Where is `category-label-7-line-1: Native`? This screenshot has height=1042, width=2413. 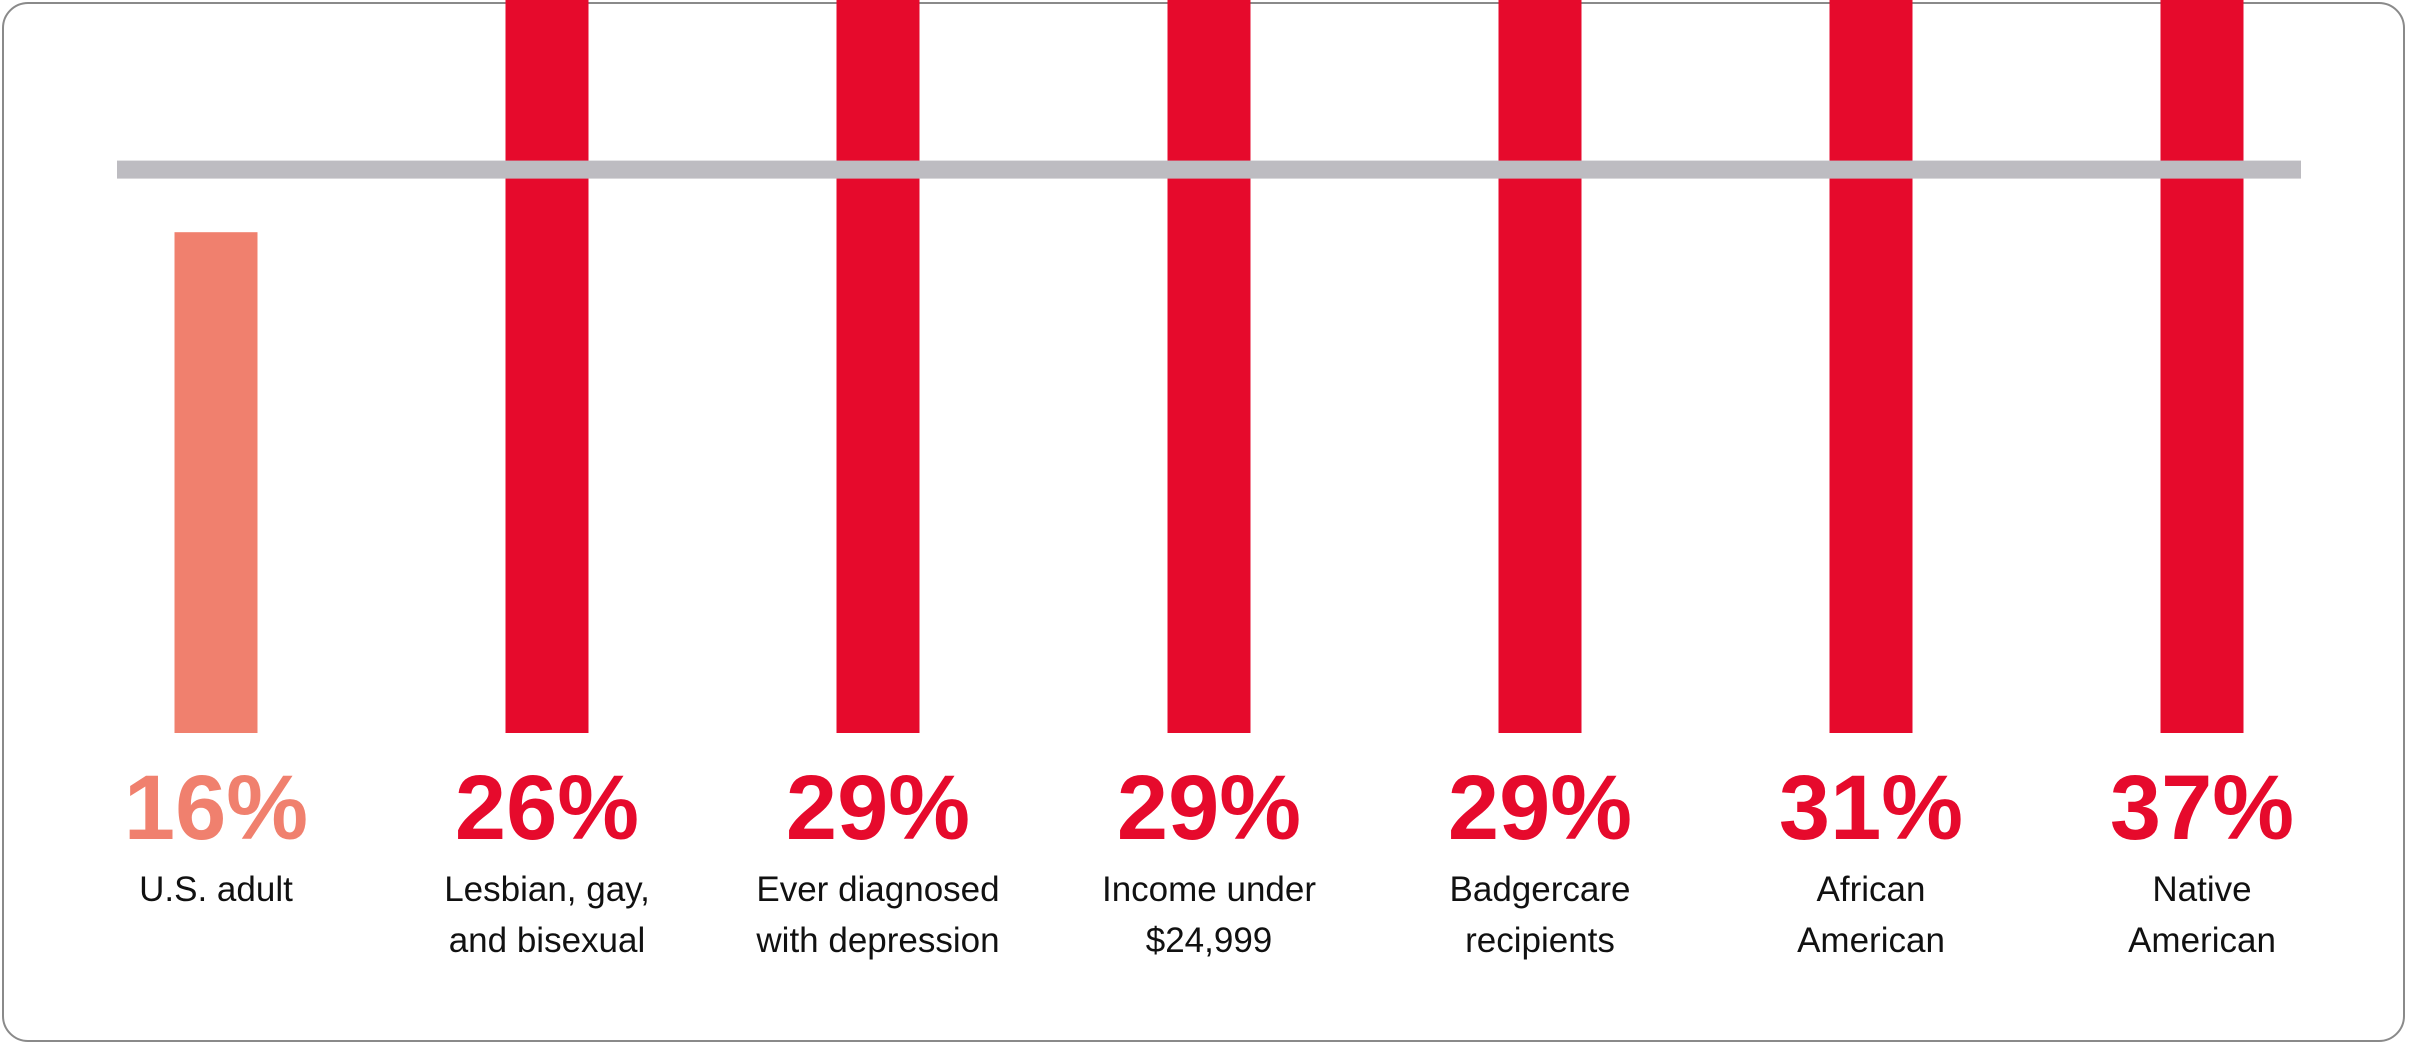
category-label-7-line-1: Native is located at coordinates (2201, 889).